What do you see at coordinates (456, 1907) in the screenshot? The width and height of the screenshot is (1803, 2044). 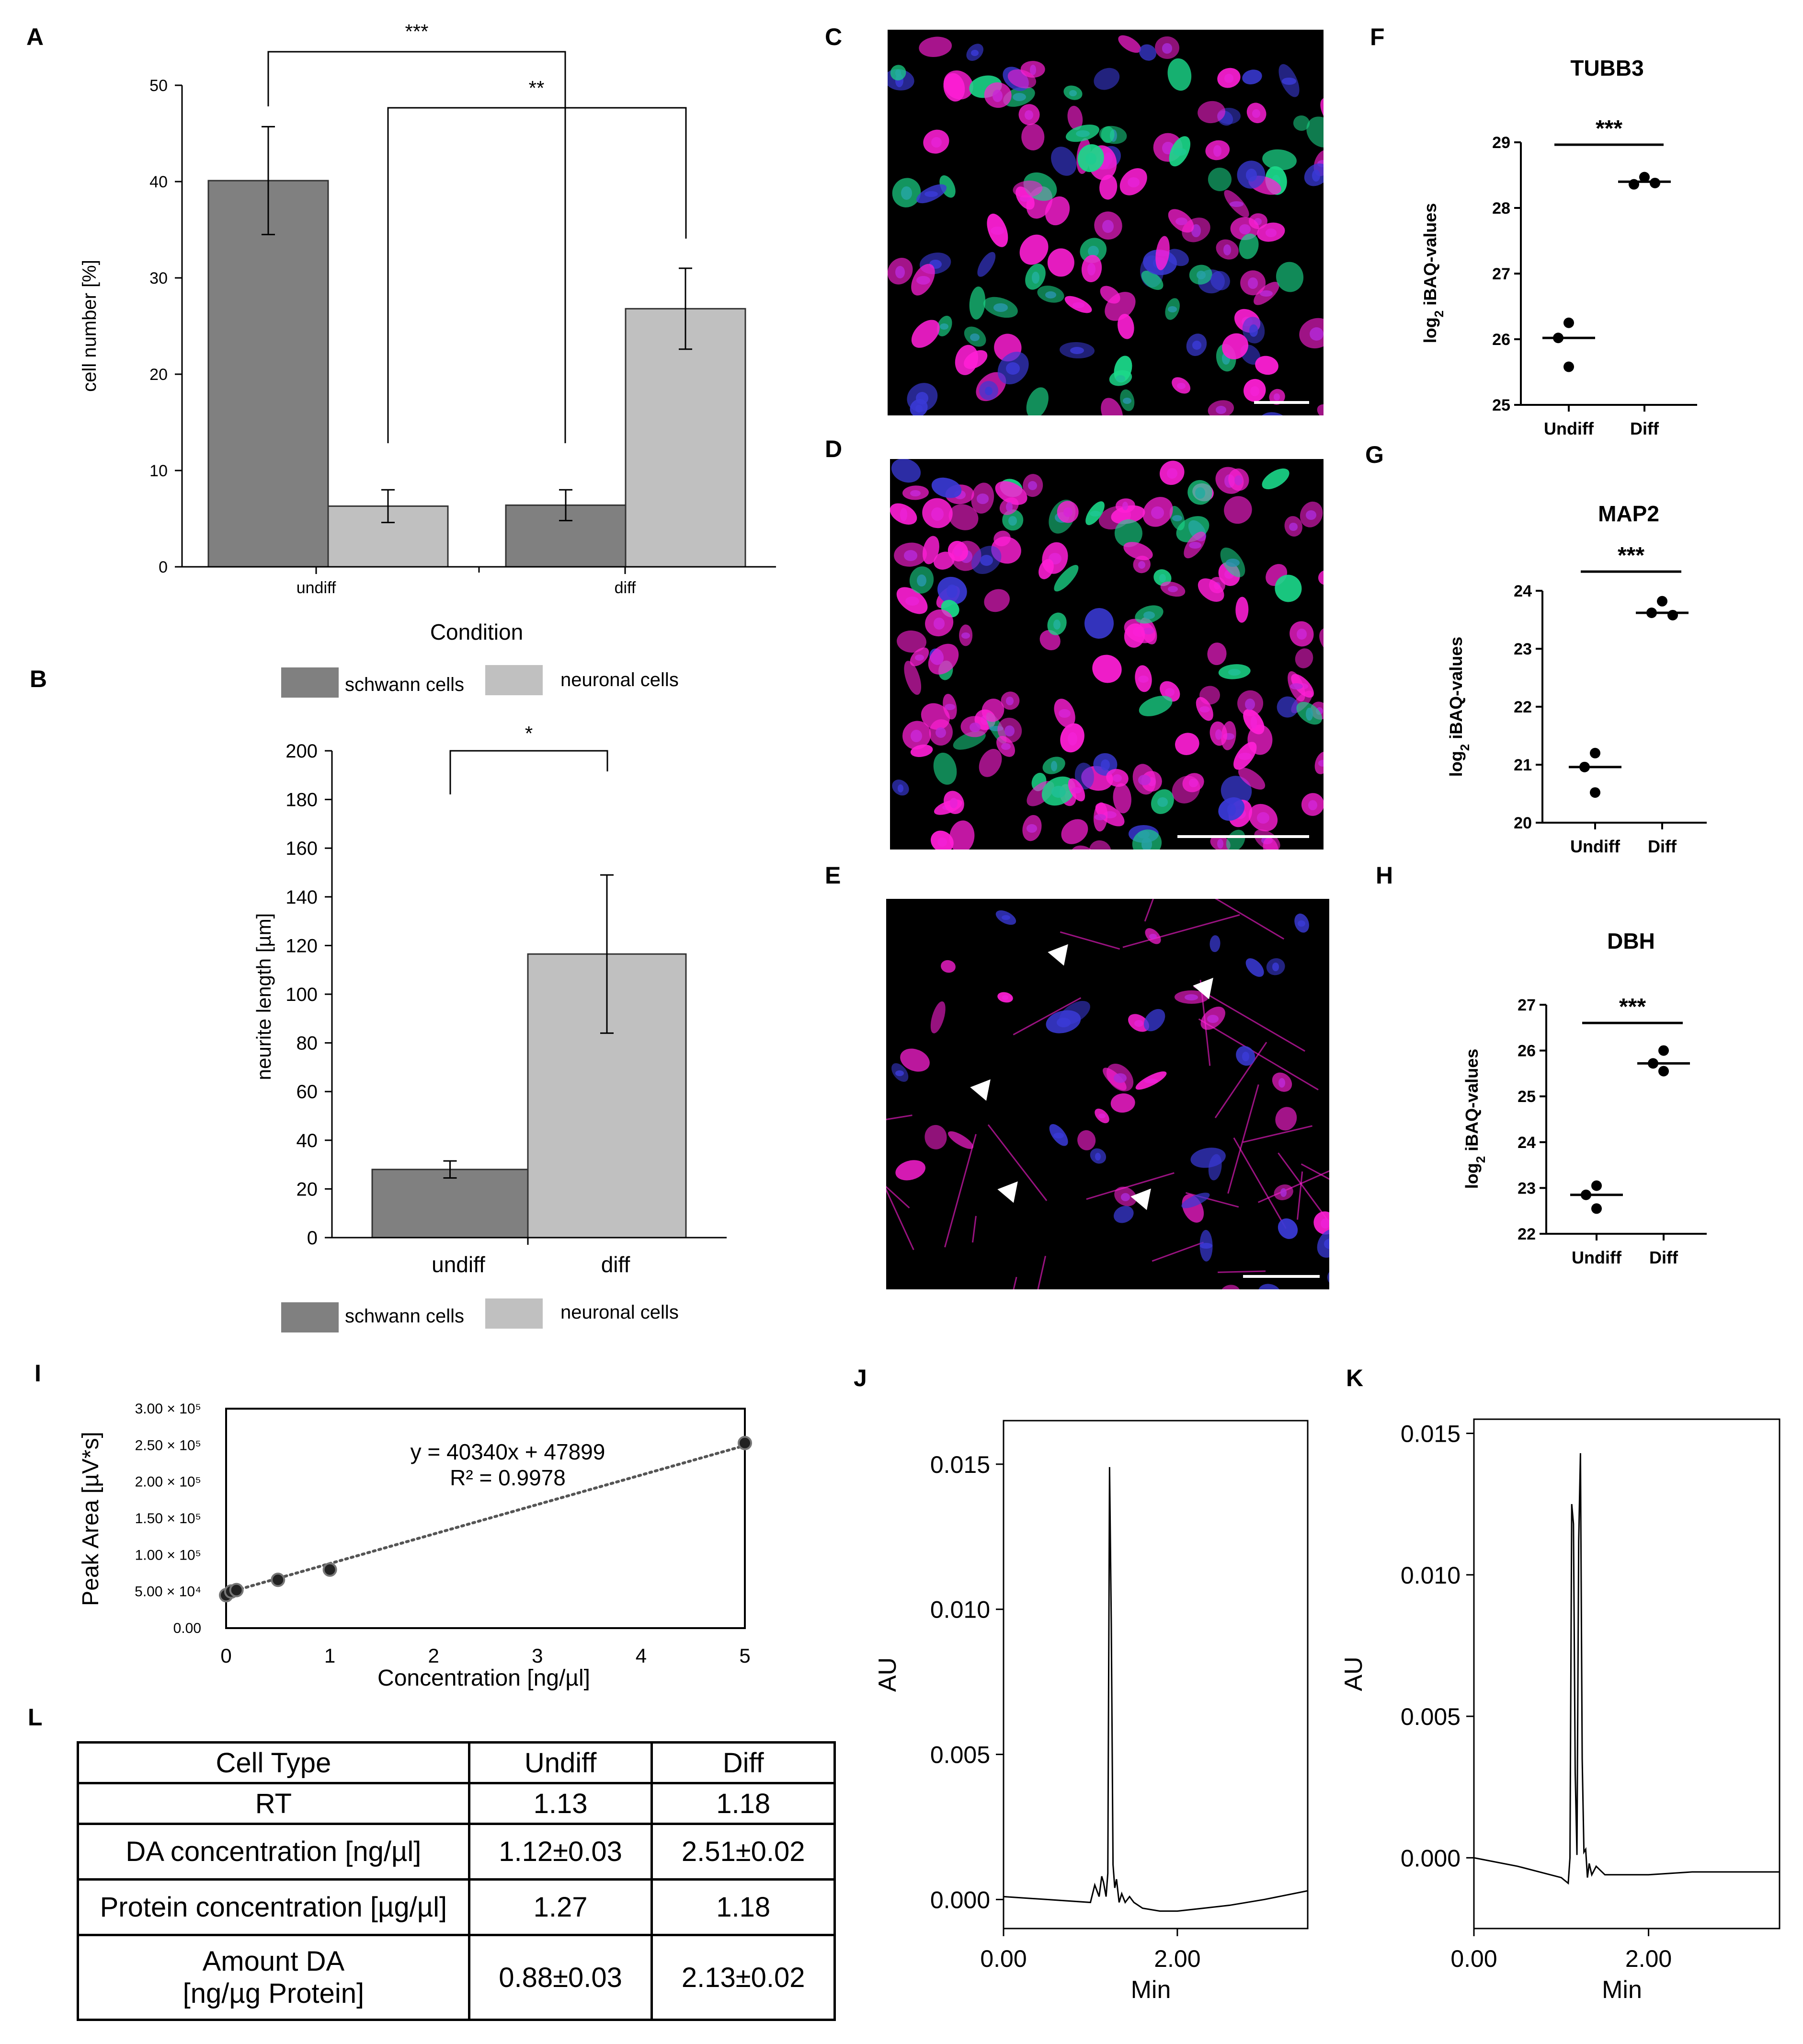 I see `table-row: Protein concentration [µg/µl] 1.27 1.18` at bounding box center [456, 1907].